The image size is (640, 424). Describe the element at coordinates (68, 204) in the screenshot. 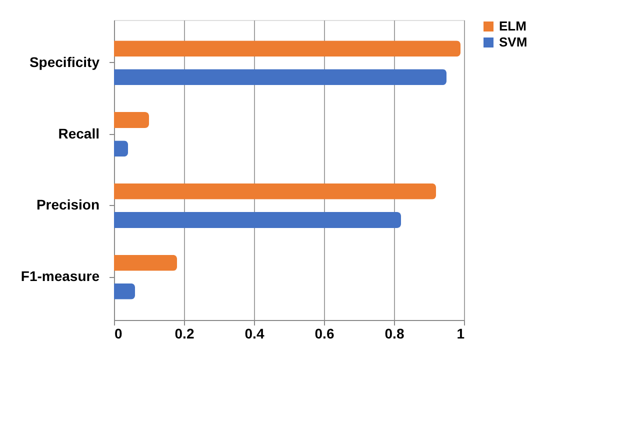

I see `y-tick-label: Precision` at that location.